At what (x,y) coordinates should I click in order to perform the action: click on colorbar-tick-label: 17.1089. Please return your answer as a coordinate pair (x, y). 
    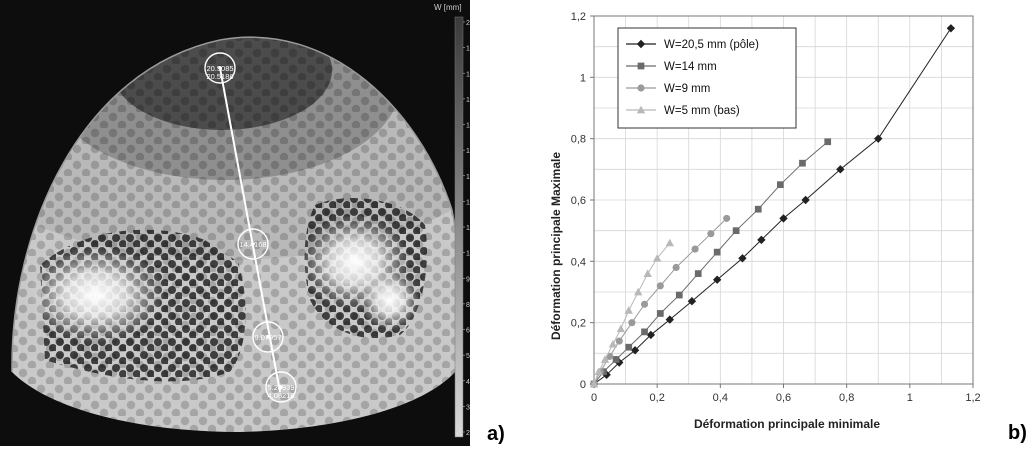
    Looking at the image, I should click on (468, 100).